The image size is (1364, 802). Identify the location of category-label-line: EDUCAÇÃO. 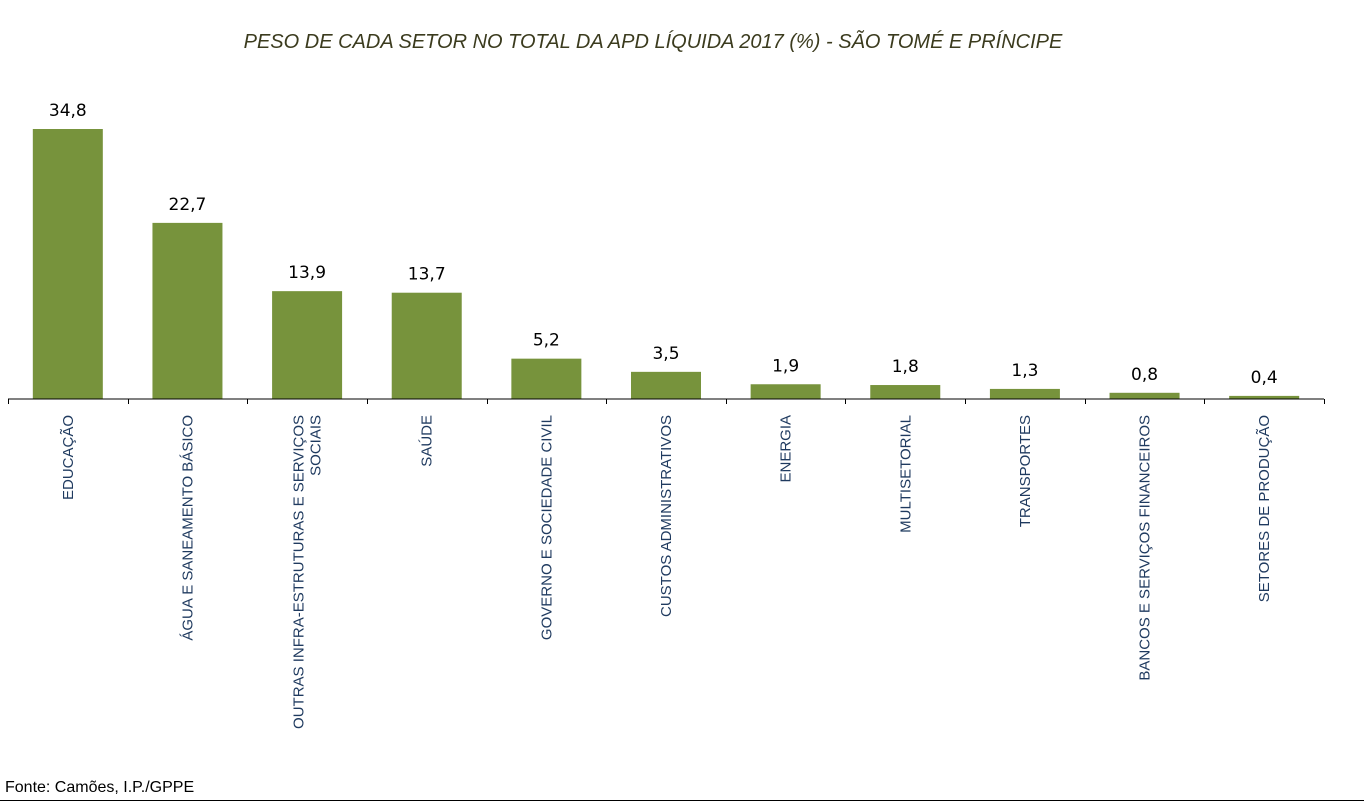
(68, 457).